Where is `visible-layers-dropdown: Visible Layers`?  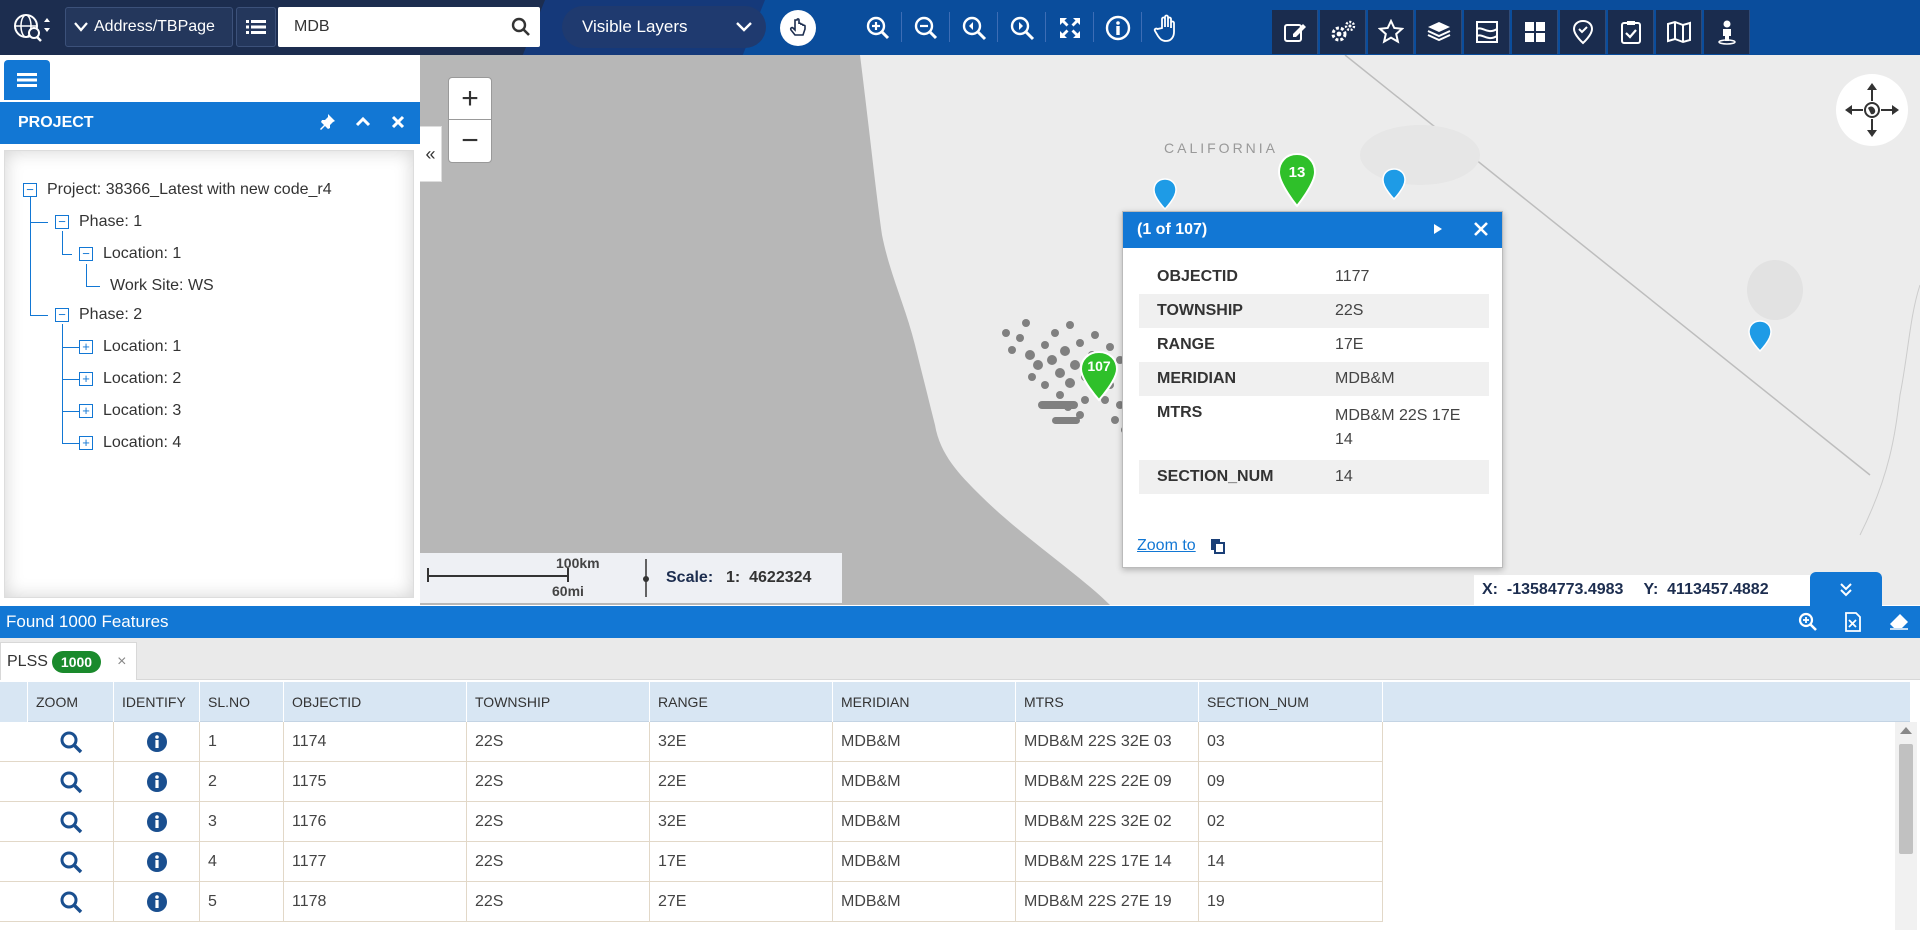 visible-layers-dropdown: Visible Layers is located at coordinates (664, 27).